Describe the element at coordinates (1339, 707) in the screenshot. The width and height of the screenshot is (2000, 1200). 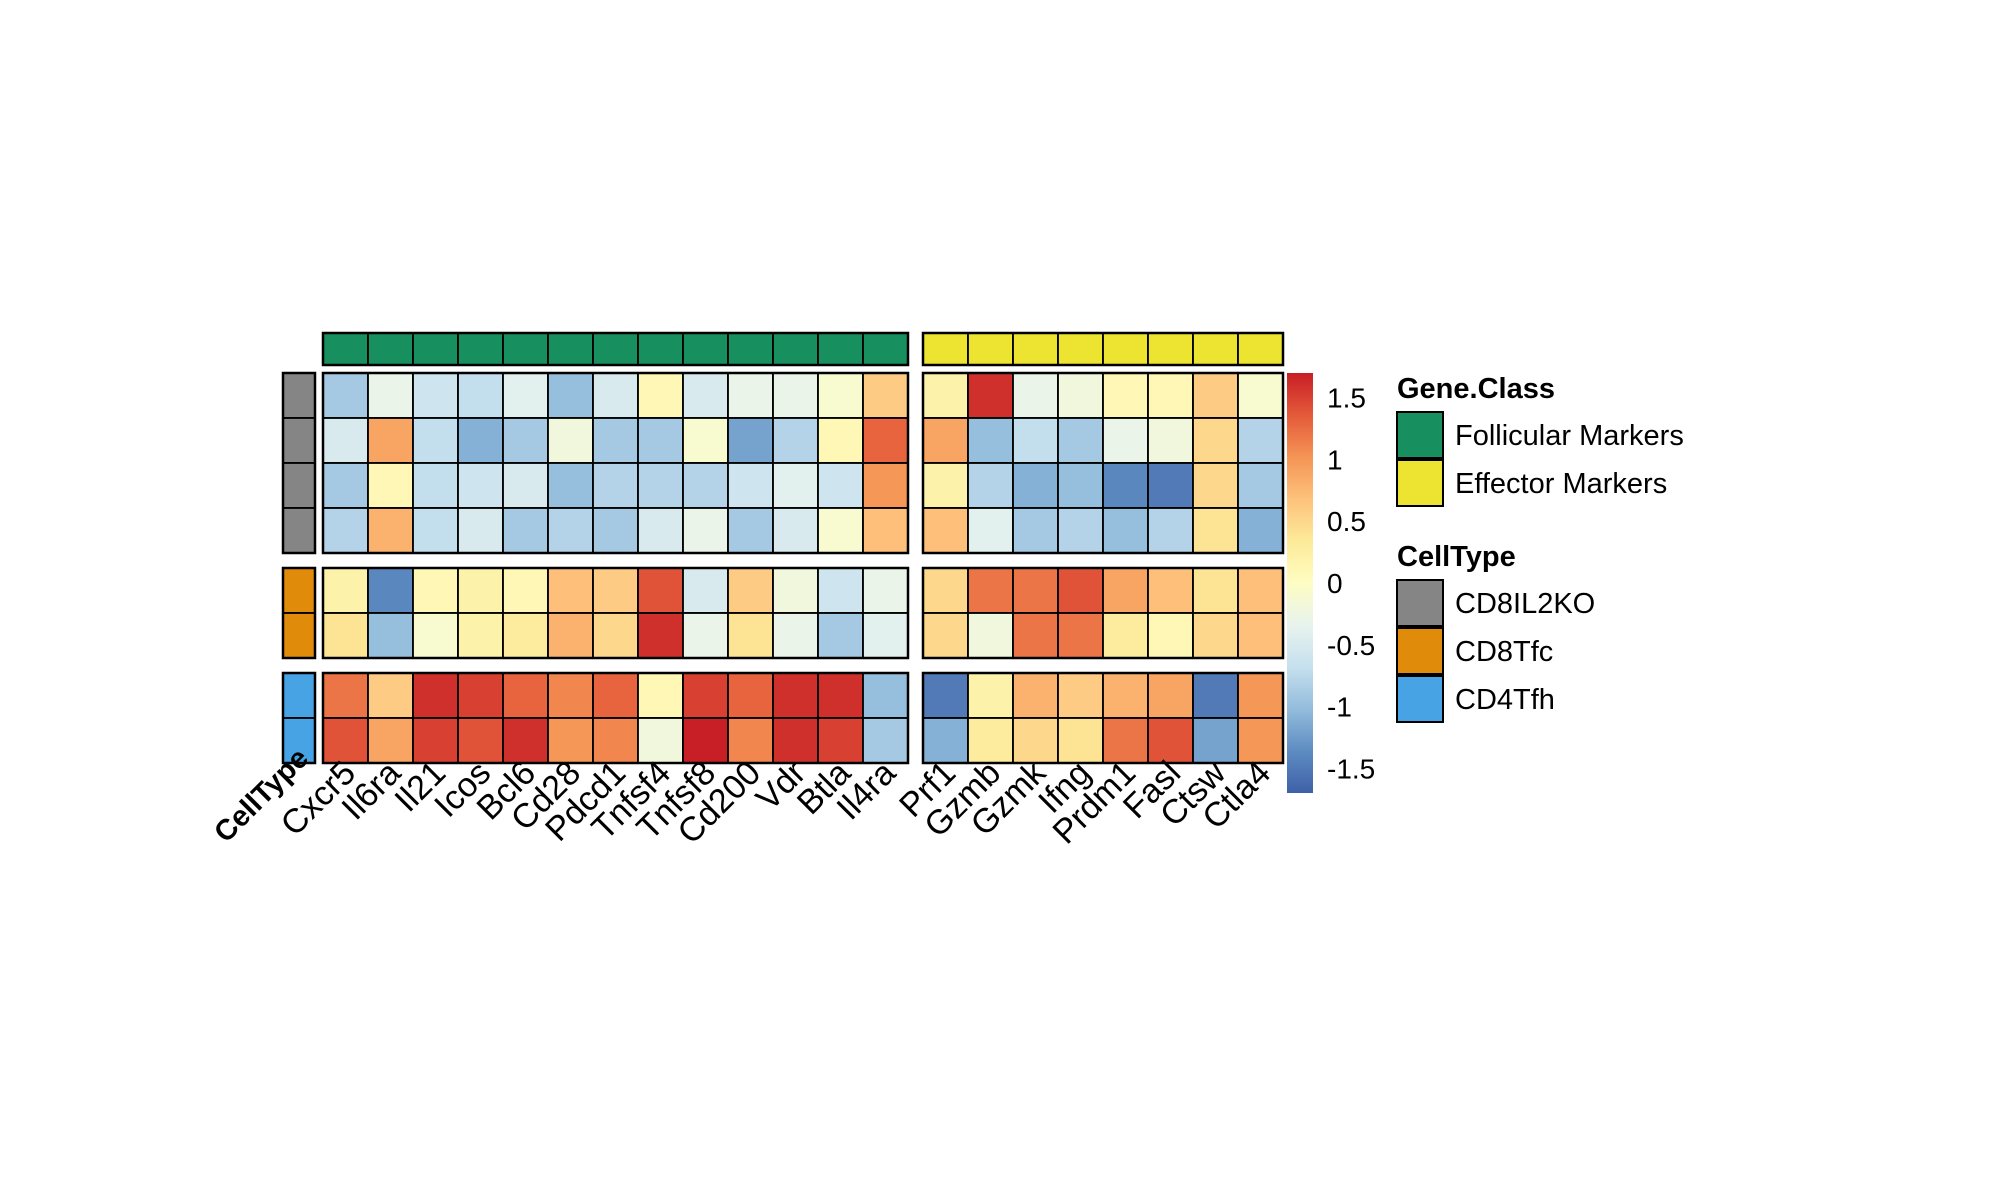
I see `color-scale-tick-label: -1` at that location.